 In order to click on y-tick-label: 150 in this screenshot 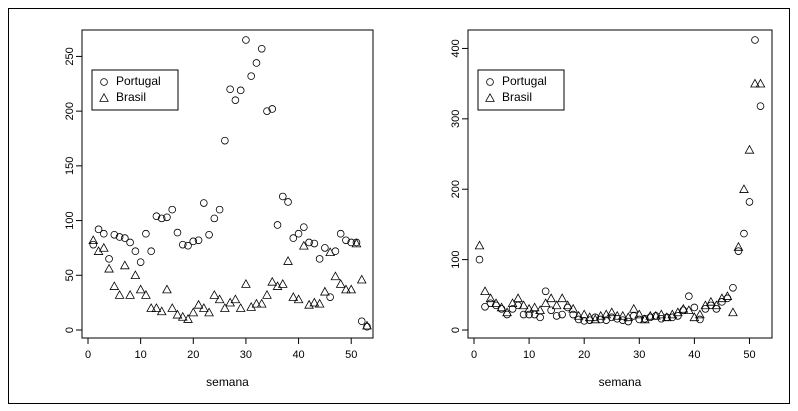, I will do `click(70, 166)`.